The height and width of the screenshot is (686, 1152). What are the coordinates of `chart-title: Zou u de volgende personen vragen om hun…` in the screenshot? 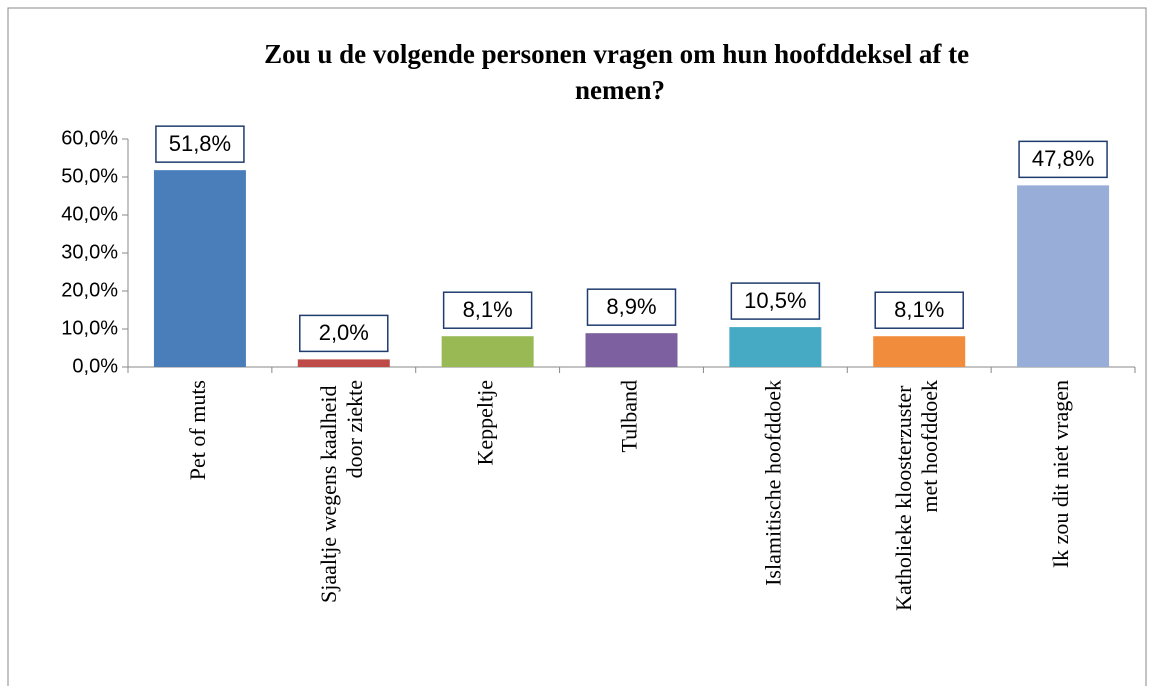 It's located at (620, 72).